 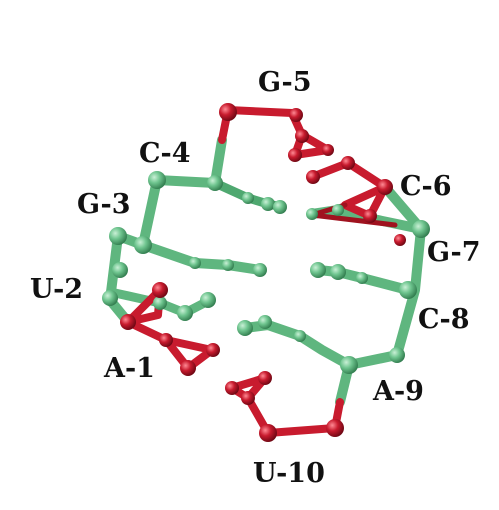 What do you see at coordinates (157, 180) in the screenshot?
I see `atom-g3-p` at bounding box center [157, 180].